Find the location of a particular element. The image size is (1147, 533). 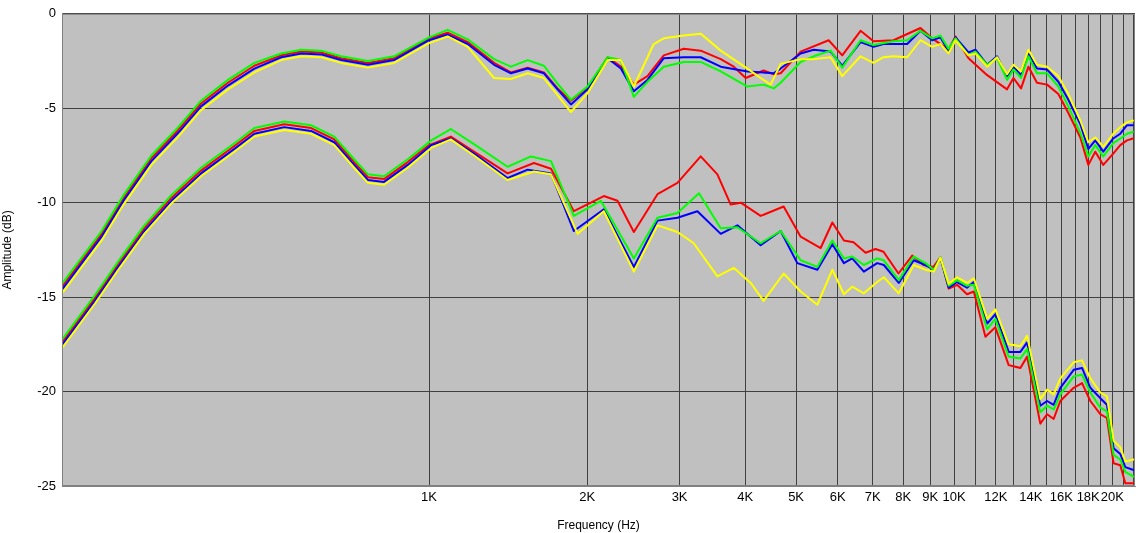

y-tick-label: -15 is located at coordinates (46, 296).